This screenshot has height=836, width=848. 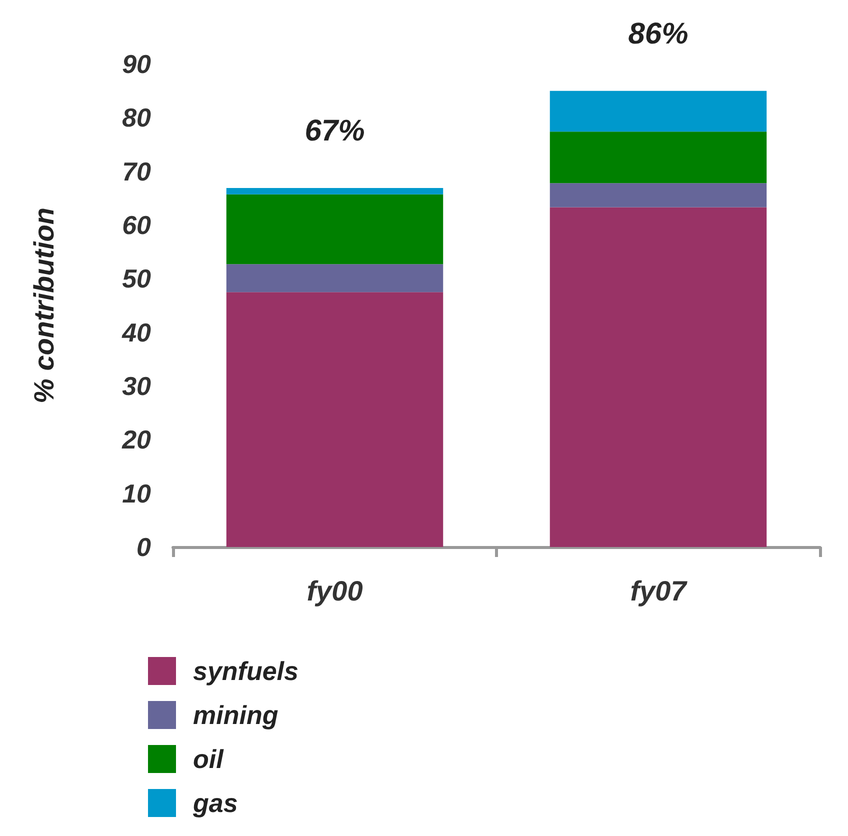 What do you see at coordinates (137, 117) in the screenshot?
I see `y-tick-label: 80` at bounding box center [137, 117].